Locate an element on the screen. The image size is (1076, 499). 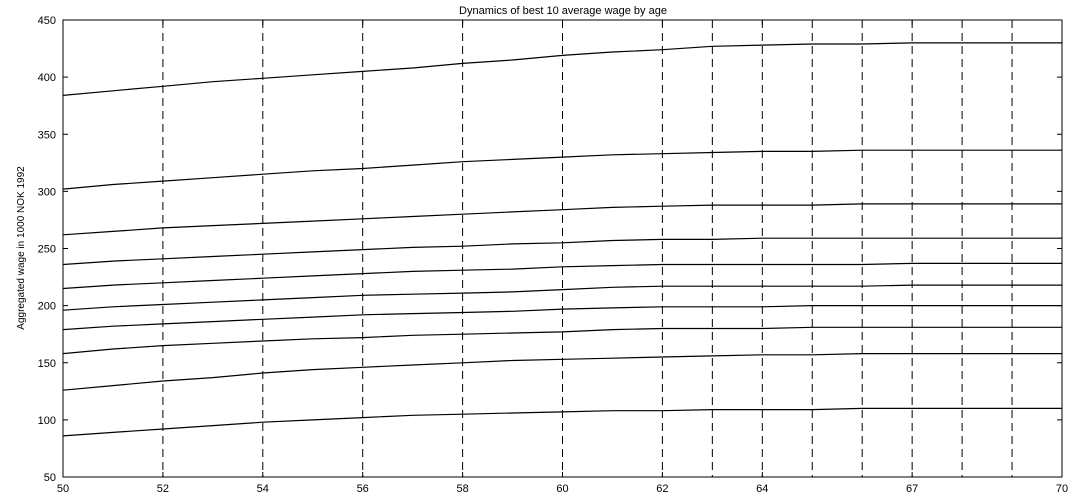
y-tick-label: 350 is located at coordinates (47, 135).